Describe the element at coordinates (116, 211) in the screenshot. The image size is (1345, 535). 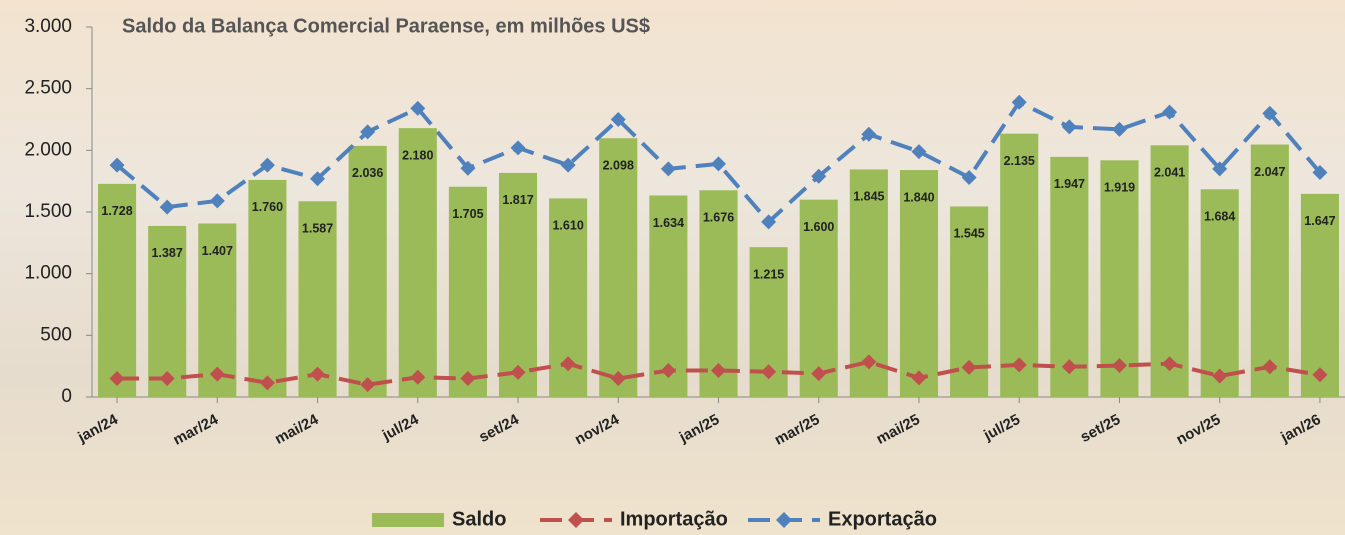
I see `data-label: 1.728` at that location.